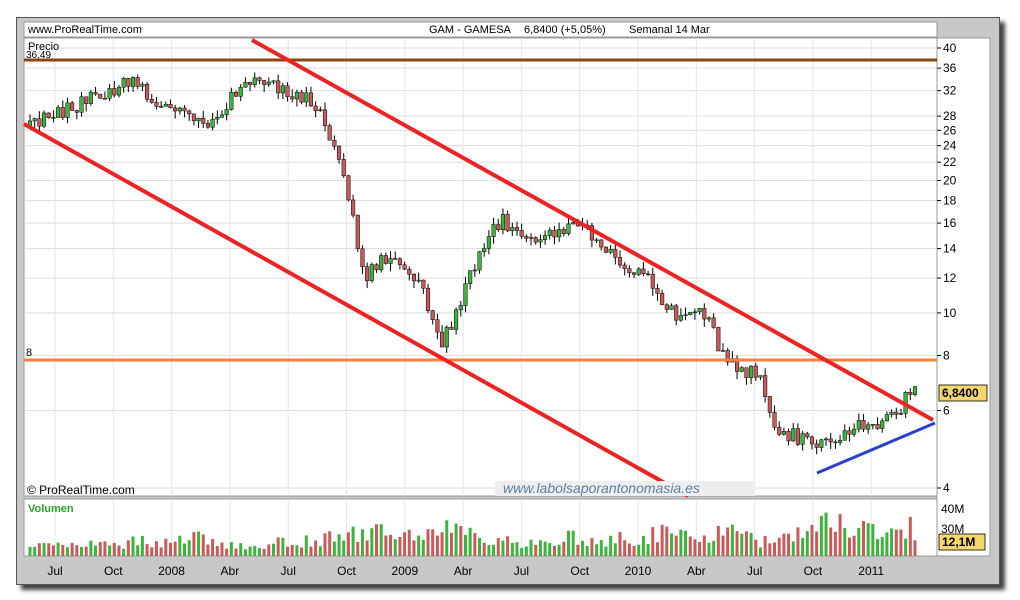 Image resolution: width=1020 pixels, height=600 pixels. I want to click on y-tick-label: 10, so click(950, 313).